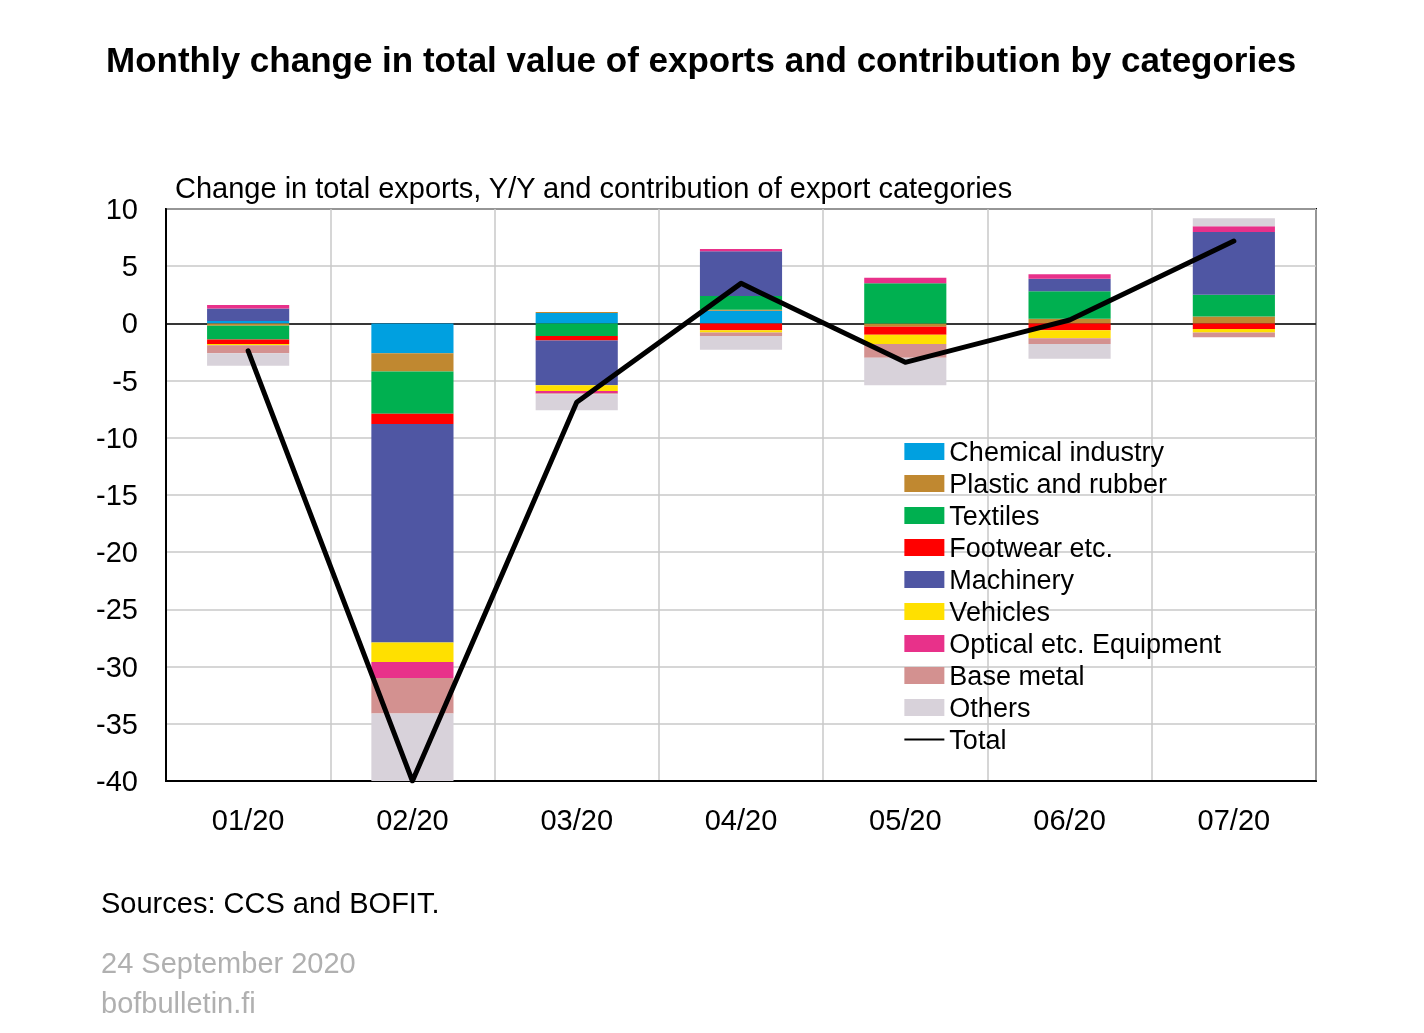 This screenshot has width=1424, height=1033. I want to click on x-tick-label: 06/20, so click(1069, 819).